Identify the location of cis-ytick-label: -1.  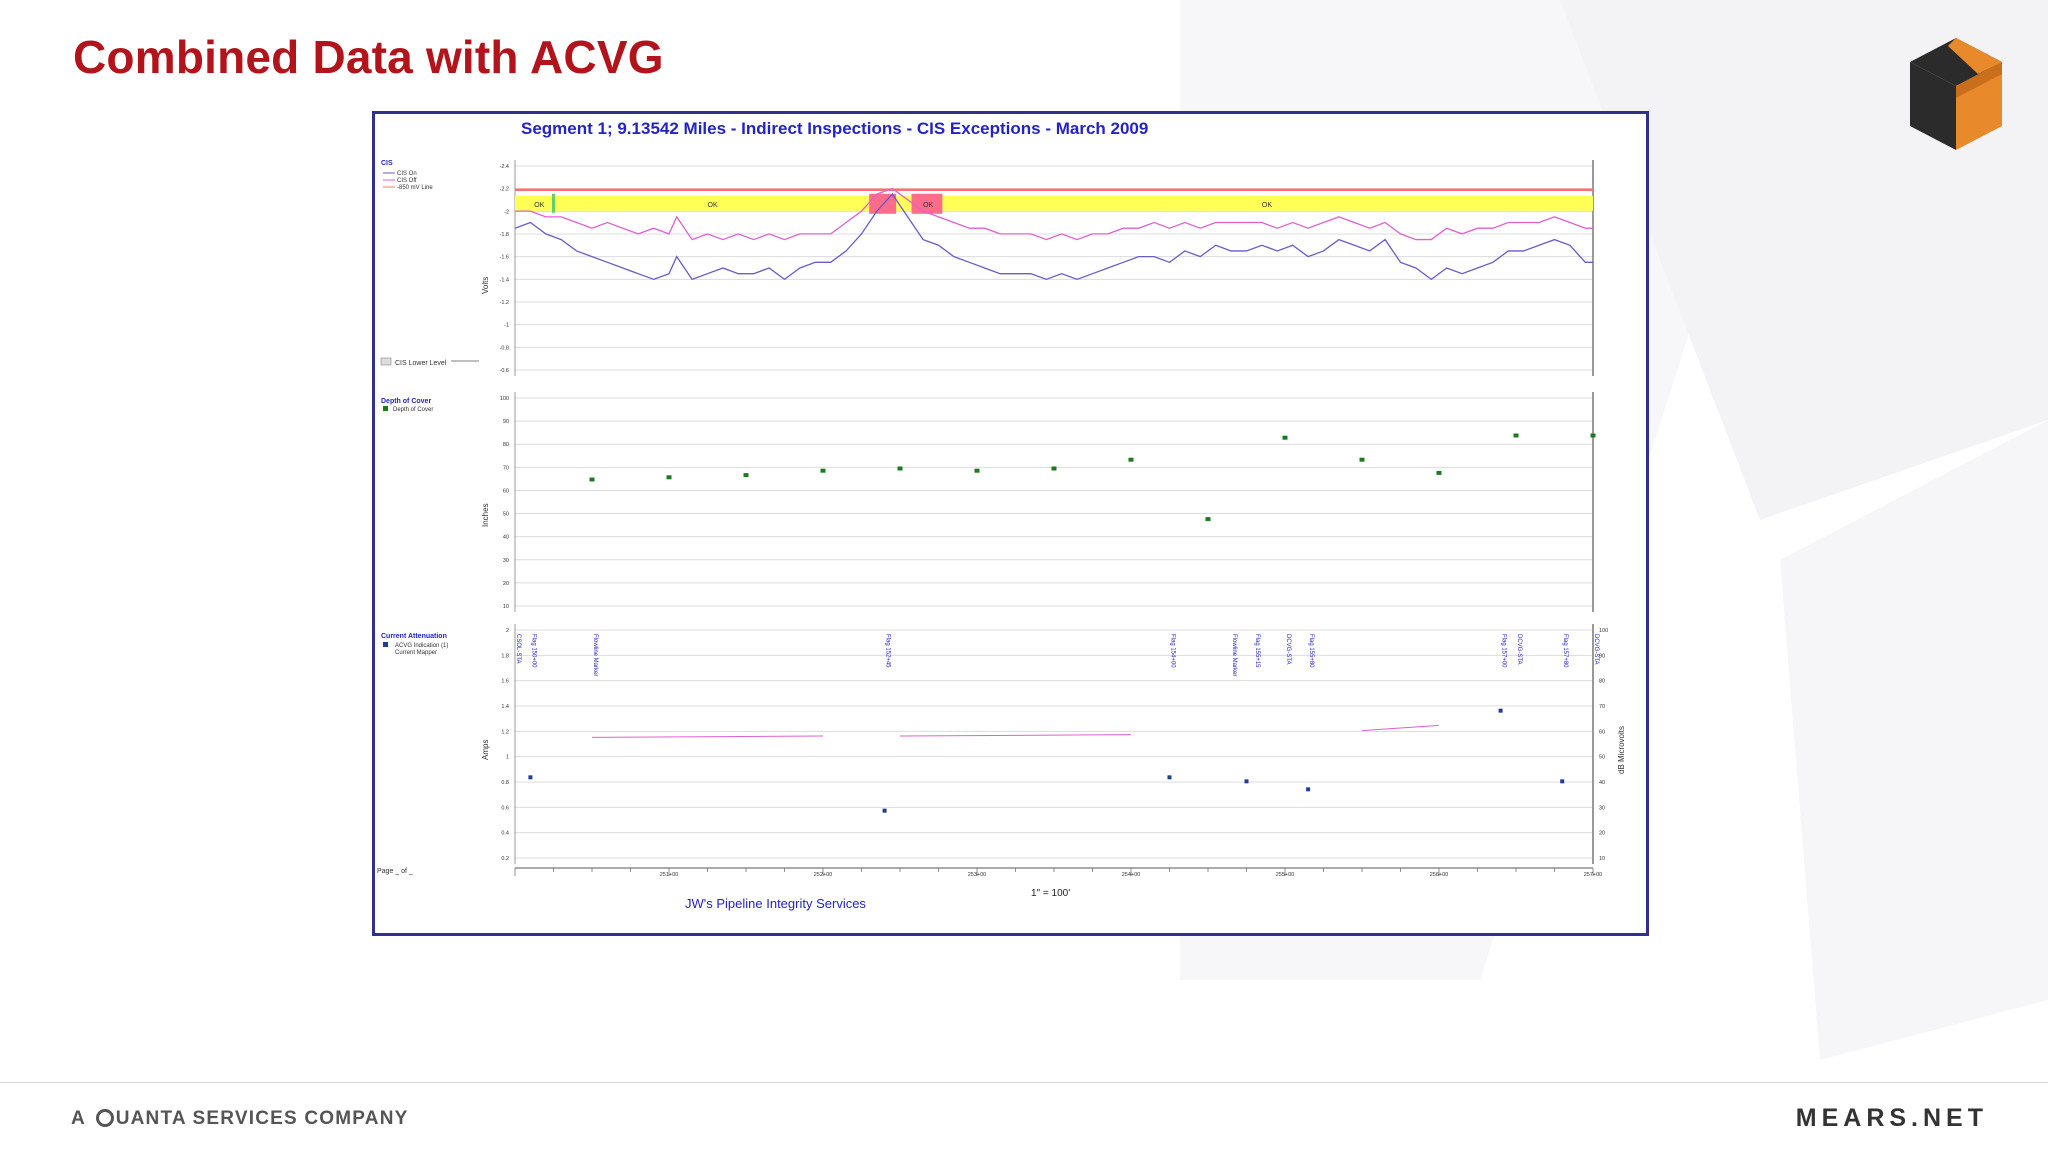
(506, 326).